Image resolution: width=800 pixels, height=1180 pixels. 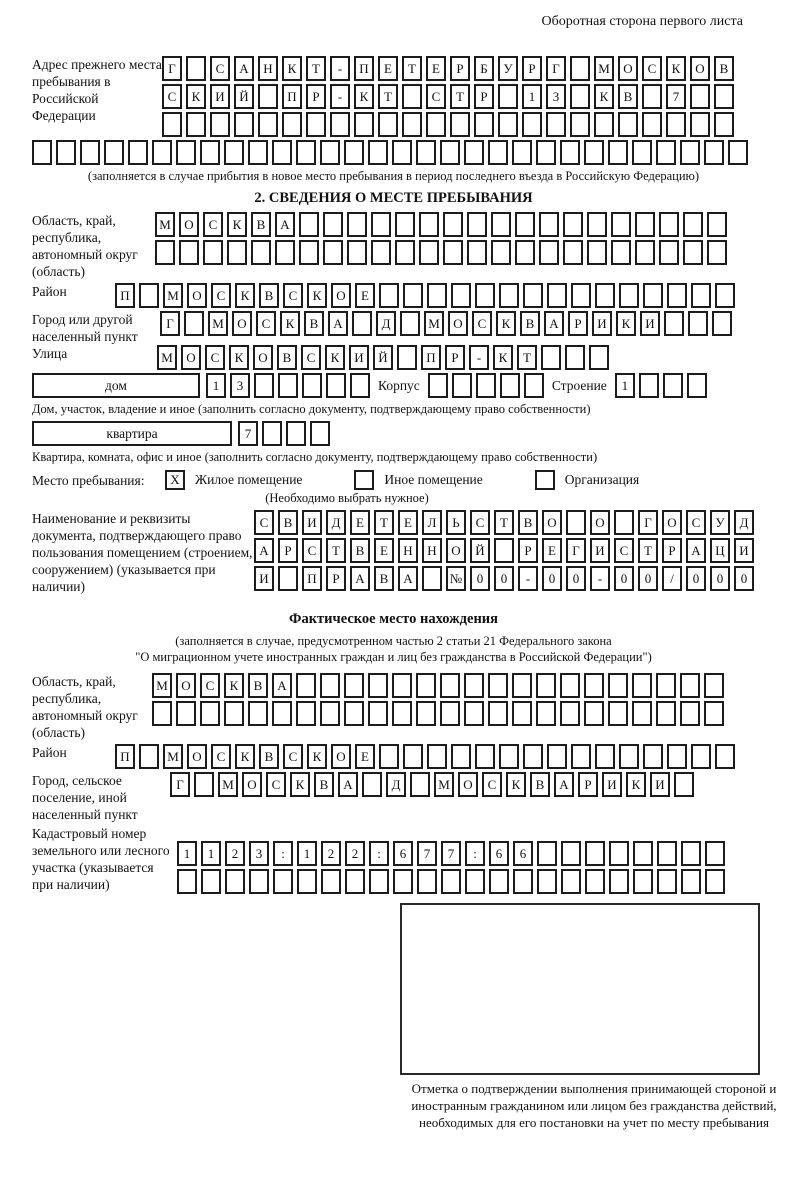 I want to click on char-cell: 7, so click(x=451, y=853).